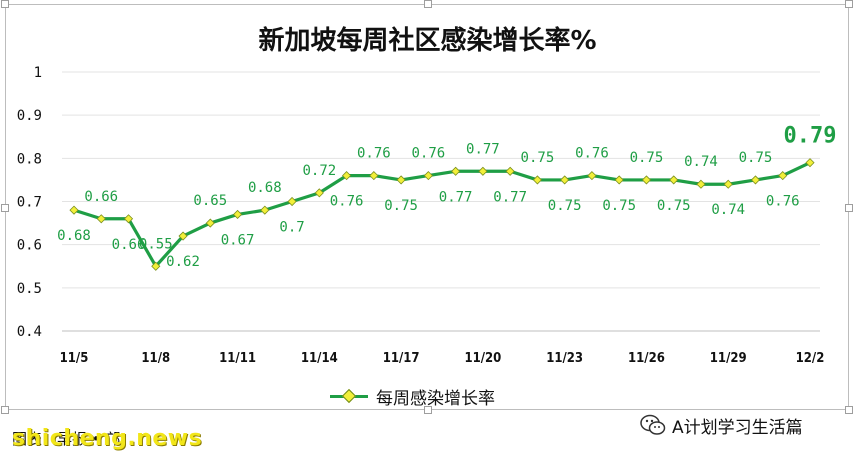  What do you see at coordinates (29, 246) in the screenshot?
I see `y-tick-label: 0.6` at bounding box center [29, 246].